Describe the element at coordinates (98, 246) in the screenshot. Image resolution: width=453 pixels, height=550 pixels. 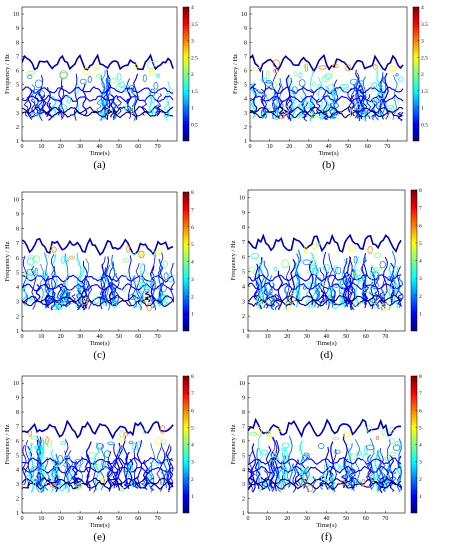
I see `contour-envelope` at that location.